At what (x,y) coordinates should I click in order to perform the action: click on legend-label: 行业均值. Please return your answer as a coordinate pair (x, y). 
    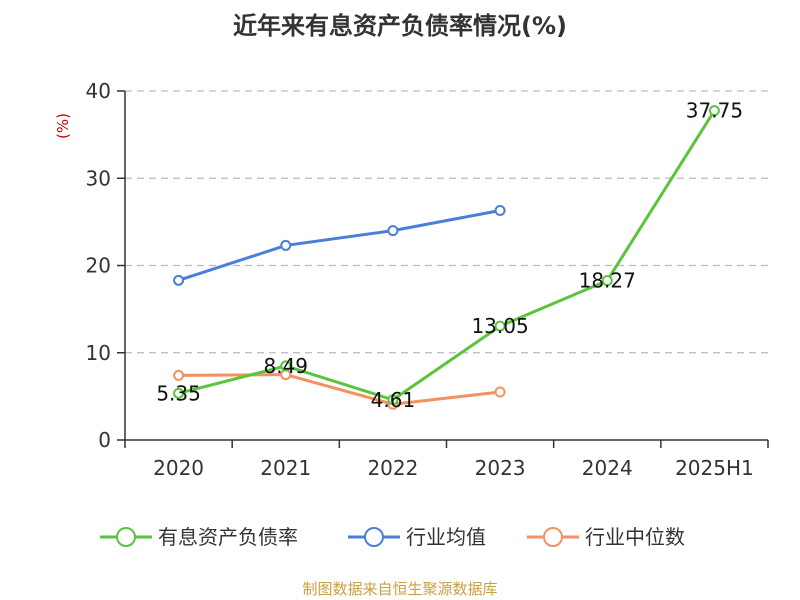
    Looking at the image, I should click on (446, 537).